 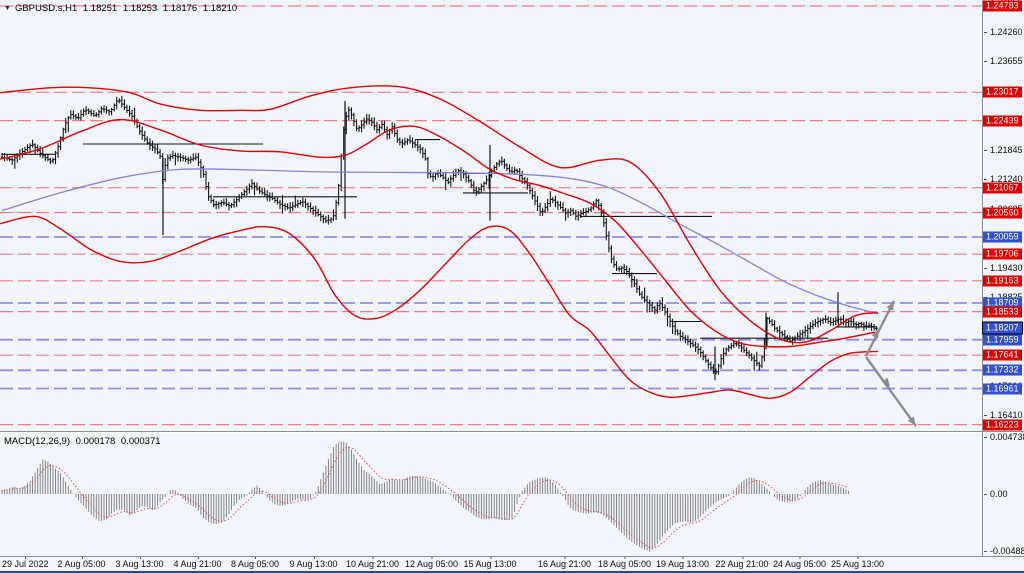 I want to click on level-badge-1.16223: 1.16223, so click(x=1002, y=425).